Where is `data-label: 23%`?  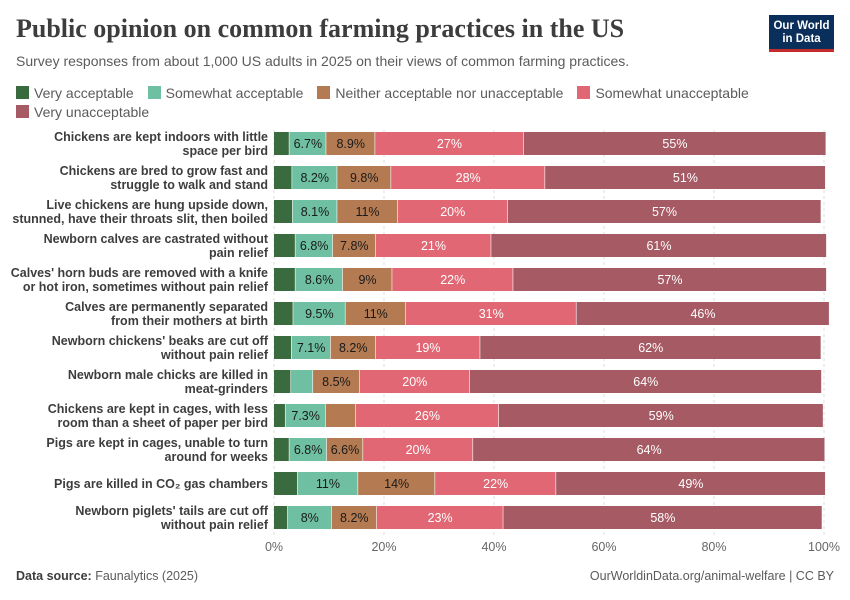 data-label: 23% is located at coordinates (440, 518).